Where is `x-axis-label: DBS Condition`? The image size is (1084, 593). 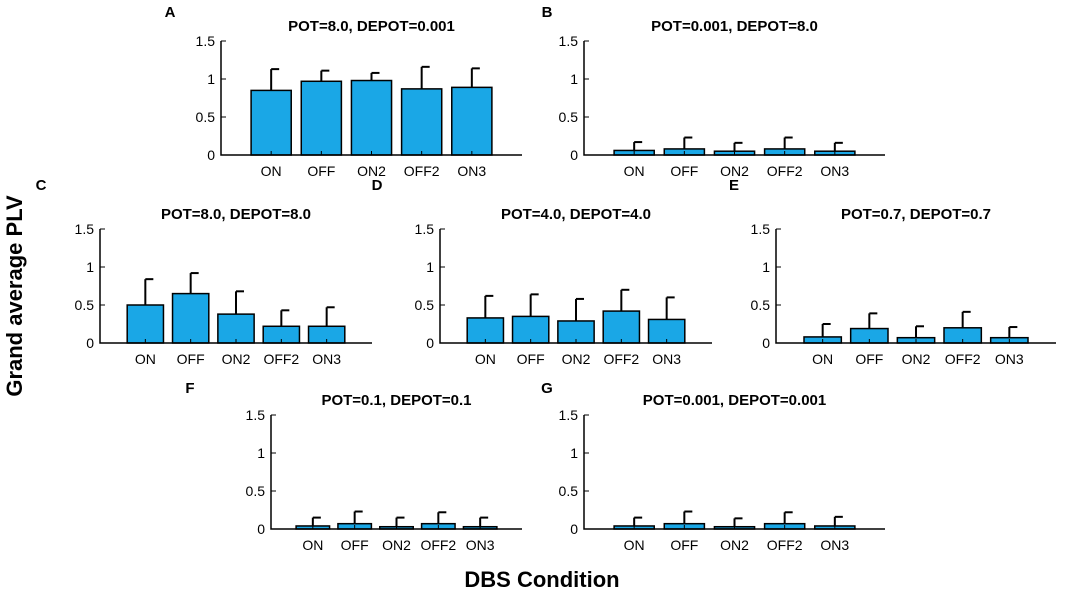 x-axis-label: DBS Condition is located at coordinates (541, 579).